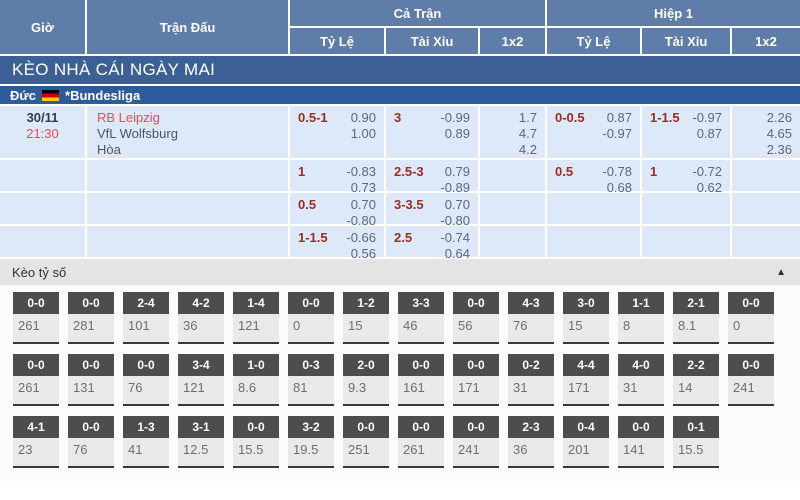 The image size is (800, 500). Describe the element at coordinates (531, 442) in the screenshot. I see `score-box: 2-3 36` at that location.